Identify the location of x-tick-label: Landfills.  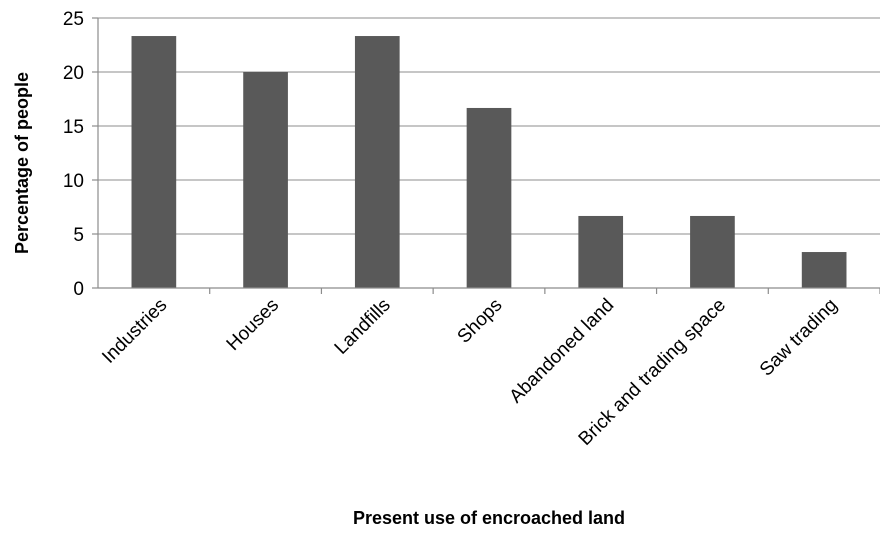
(363, 327).